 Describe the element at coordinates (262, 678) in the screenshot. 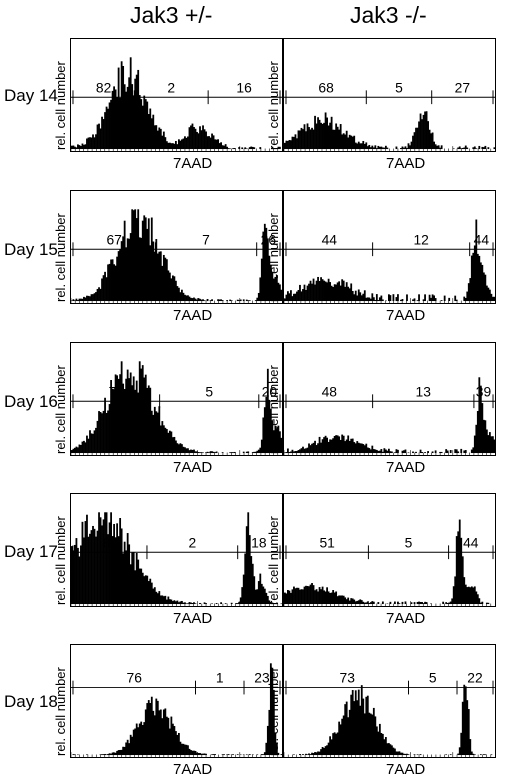

I see `gate-percentage-label: 23` at that location.